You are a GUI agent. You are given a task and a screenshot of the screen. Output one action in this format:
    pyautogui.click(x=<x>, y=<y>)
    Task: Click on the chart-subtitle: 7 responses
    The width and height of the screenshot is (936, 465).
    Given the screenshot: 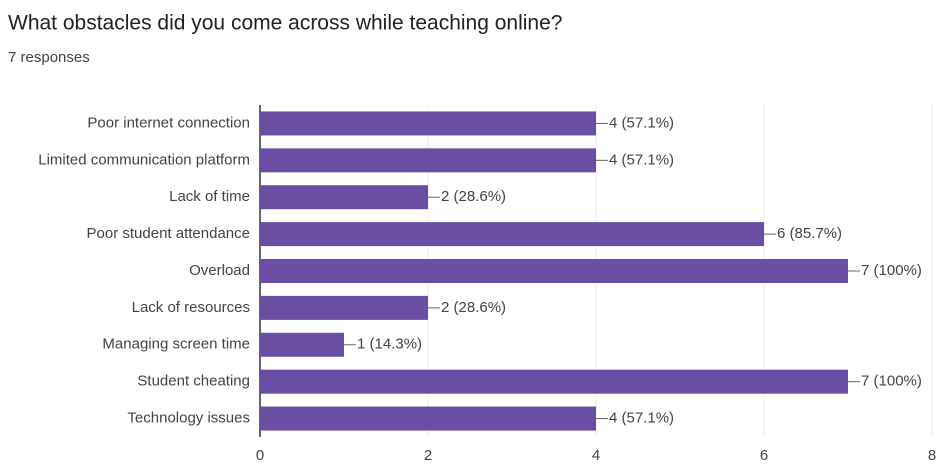 What is the action you would take?
    pyautogui.click(x=49, y=57)
    